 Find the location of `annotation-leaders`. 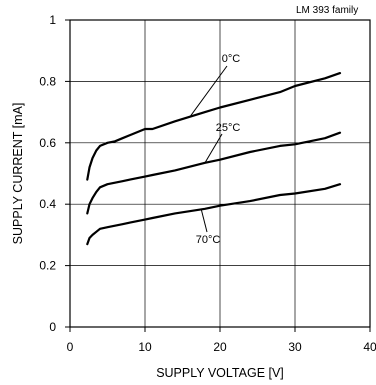

annotation-leaders is located at coordinates (208, 149).